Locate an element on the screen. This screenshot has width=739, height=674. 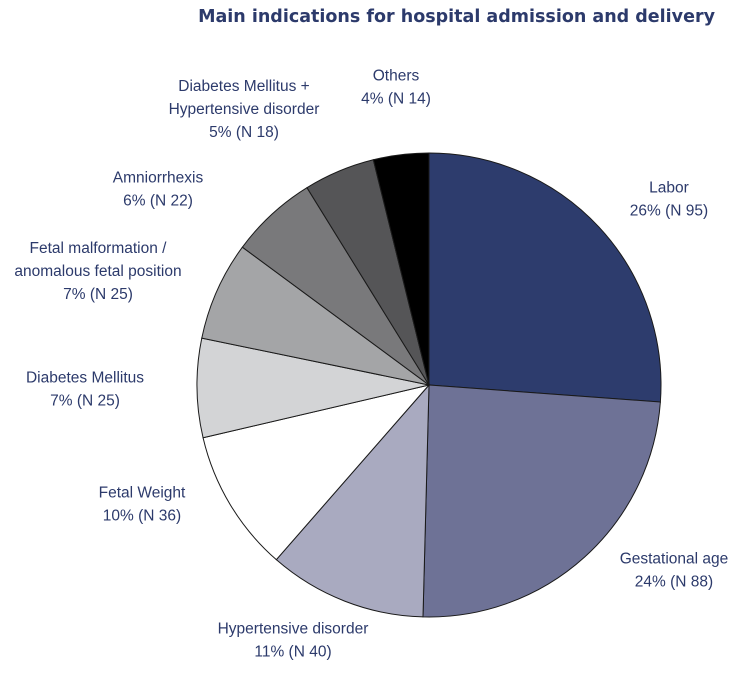
pie-slice-fetal-weight is located at coordinates (316, 472).